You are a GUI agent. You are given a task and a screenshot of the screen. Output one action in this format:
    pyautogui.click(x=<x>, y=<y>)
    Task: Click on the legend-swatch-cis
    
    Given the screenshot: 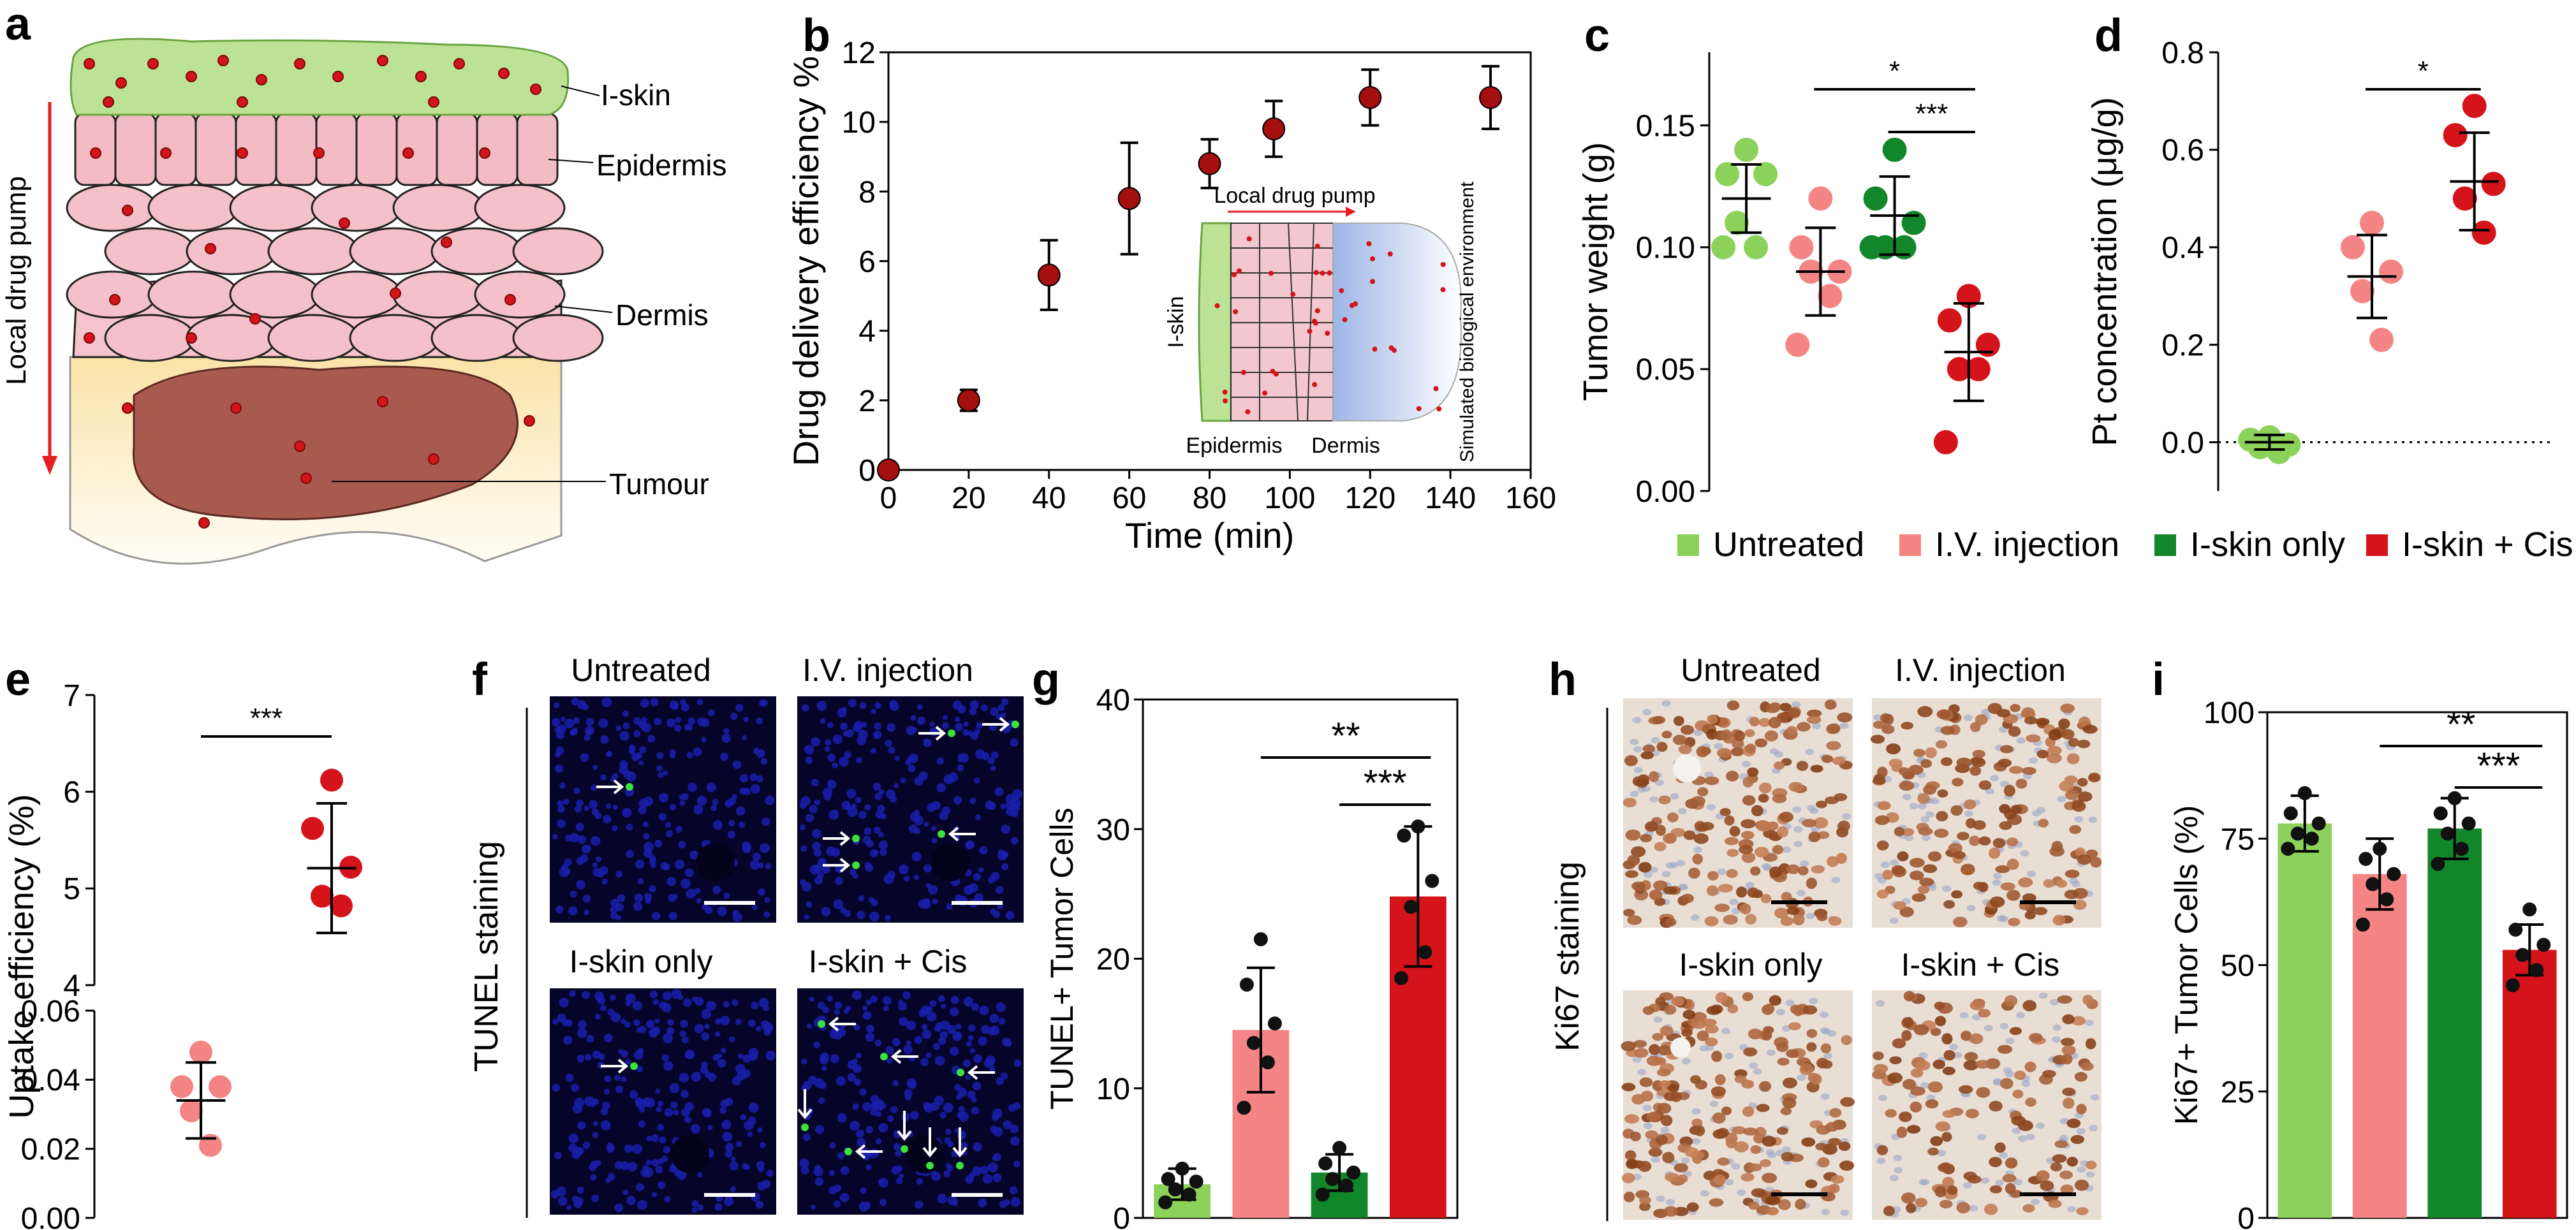 What is the action you would take?
    pyautogui.click(x=2377, y=545)
    